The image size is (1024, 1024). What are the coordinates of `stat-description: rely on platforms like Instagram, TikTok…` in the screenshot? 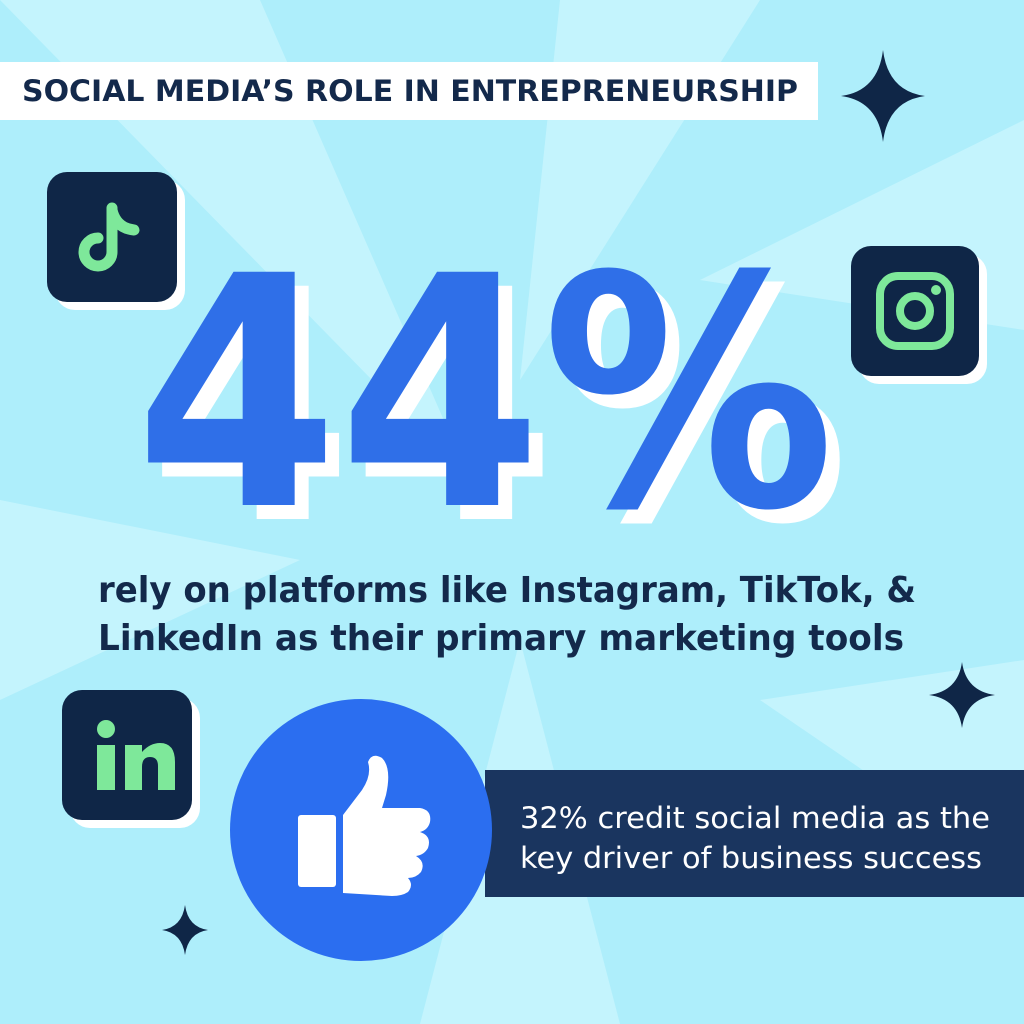 It's located at (507, 590).